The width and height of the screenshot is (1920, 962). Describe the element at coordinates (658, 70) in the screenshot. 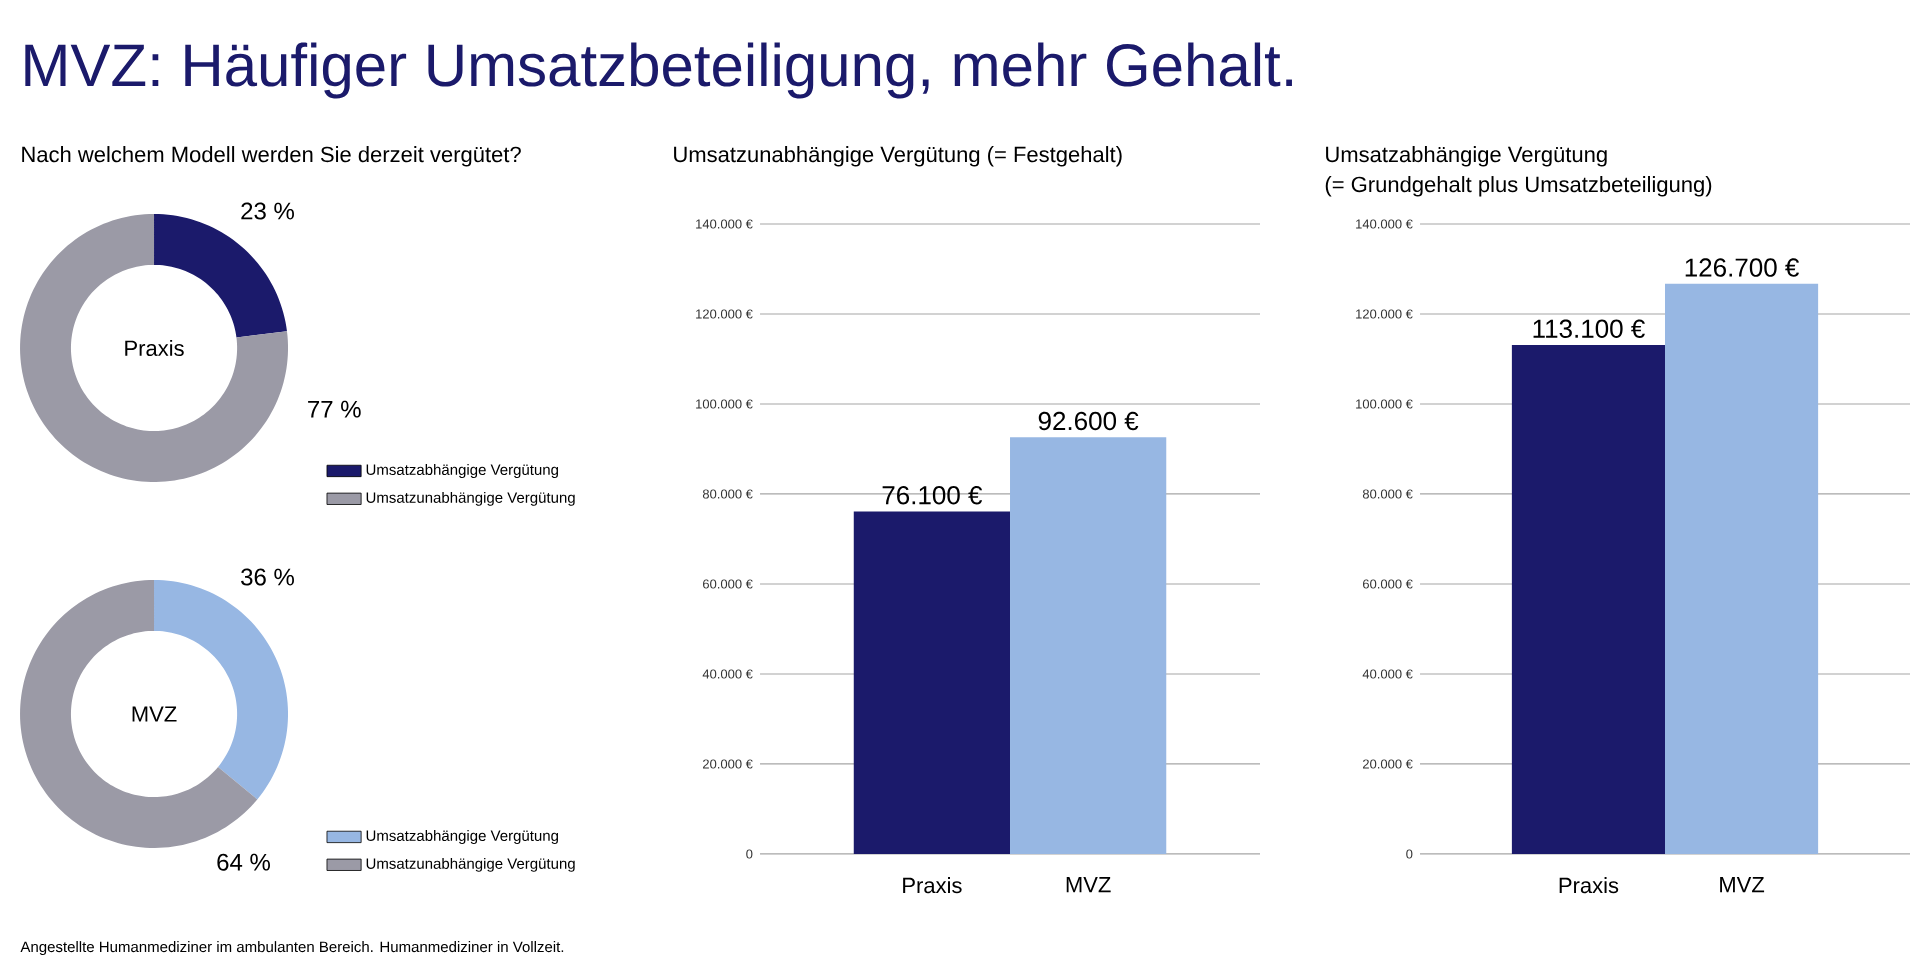

I see `chart-title: MVZ: Häufiger Umsatzbeteiligung, mehr Gehalt.` at that location.